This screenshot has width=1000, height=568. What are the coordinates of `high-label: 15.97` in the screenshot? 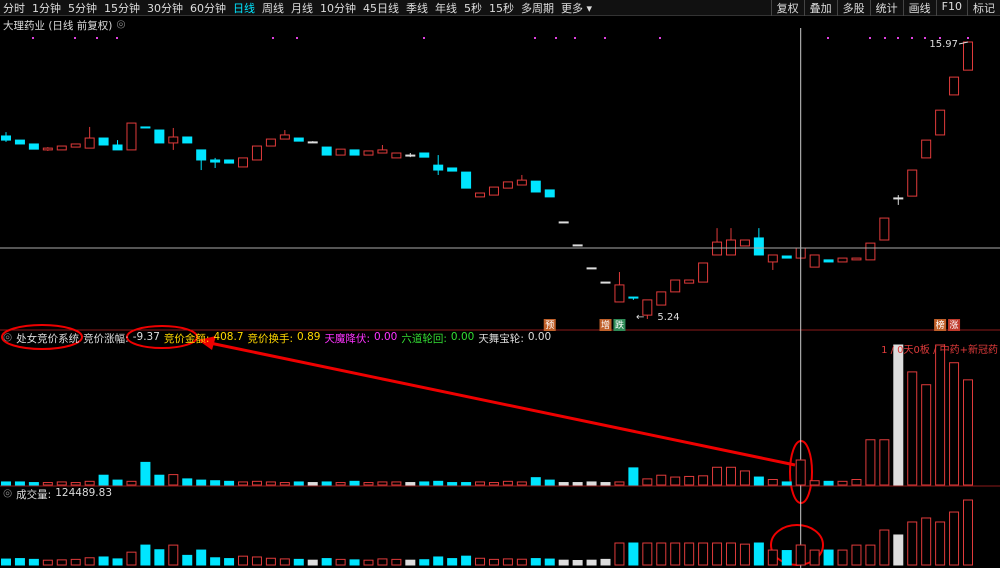 It's located at (943, 44).